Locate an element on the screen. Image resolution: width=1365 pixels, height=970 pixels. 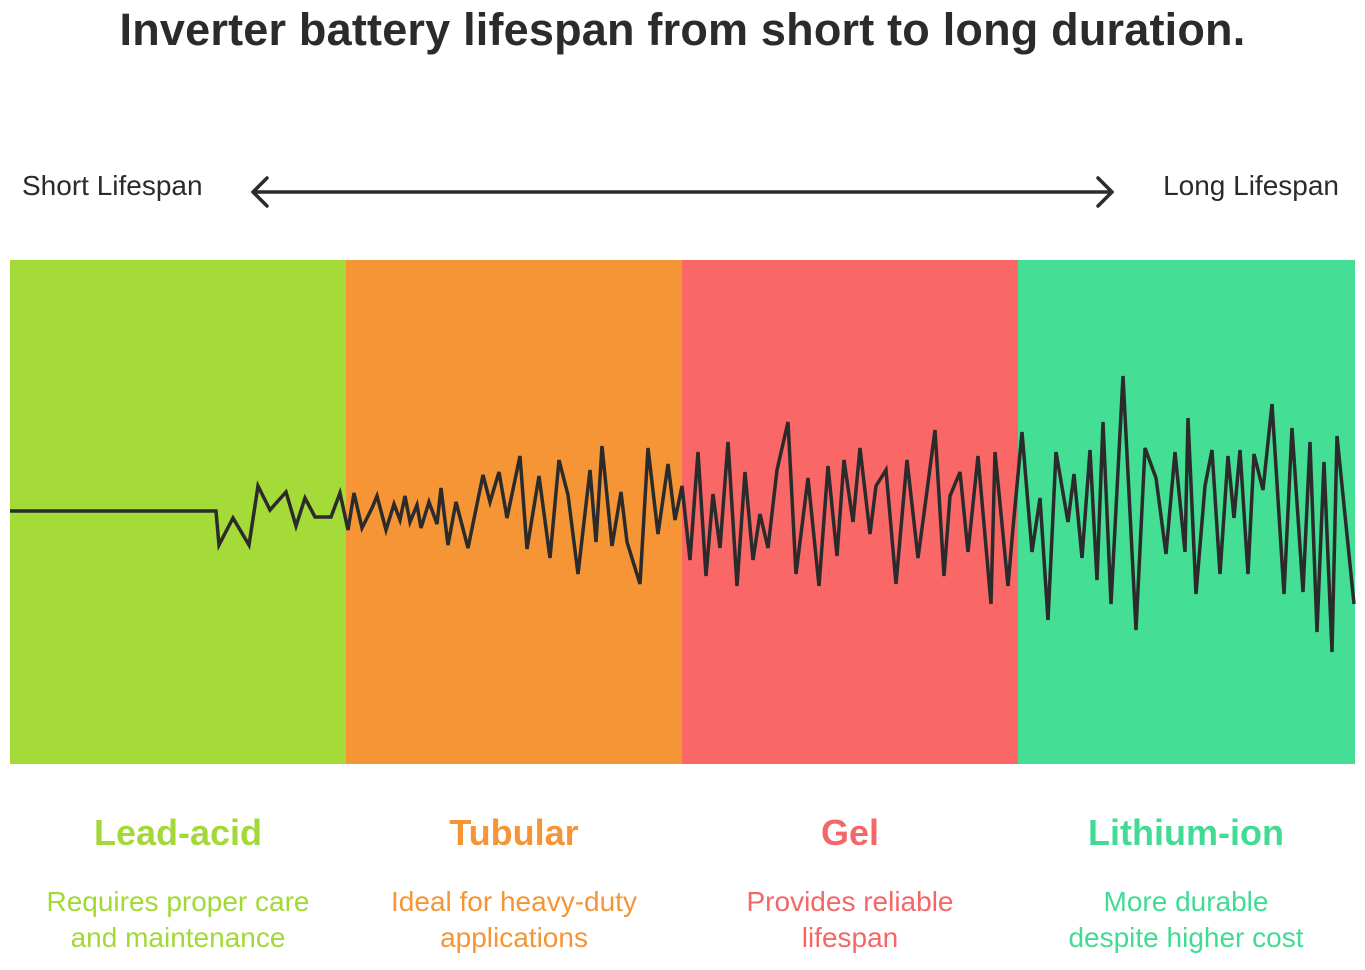
gel-title: Gel is located at coordinates (850, 832).